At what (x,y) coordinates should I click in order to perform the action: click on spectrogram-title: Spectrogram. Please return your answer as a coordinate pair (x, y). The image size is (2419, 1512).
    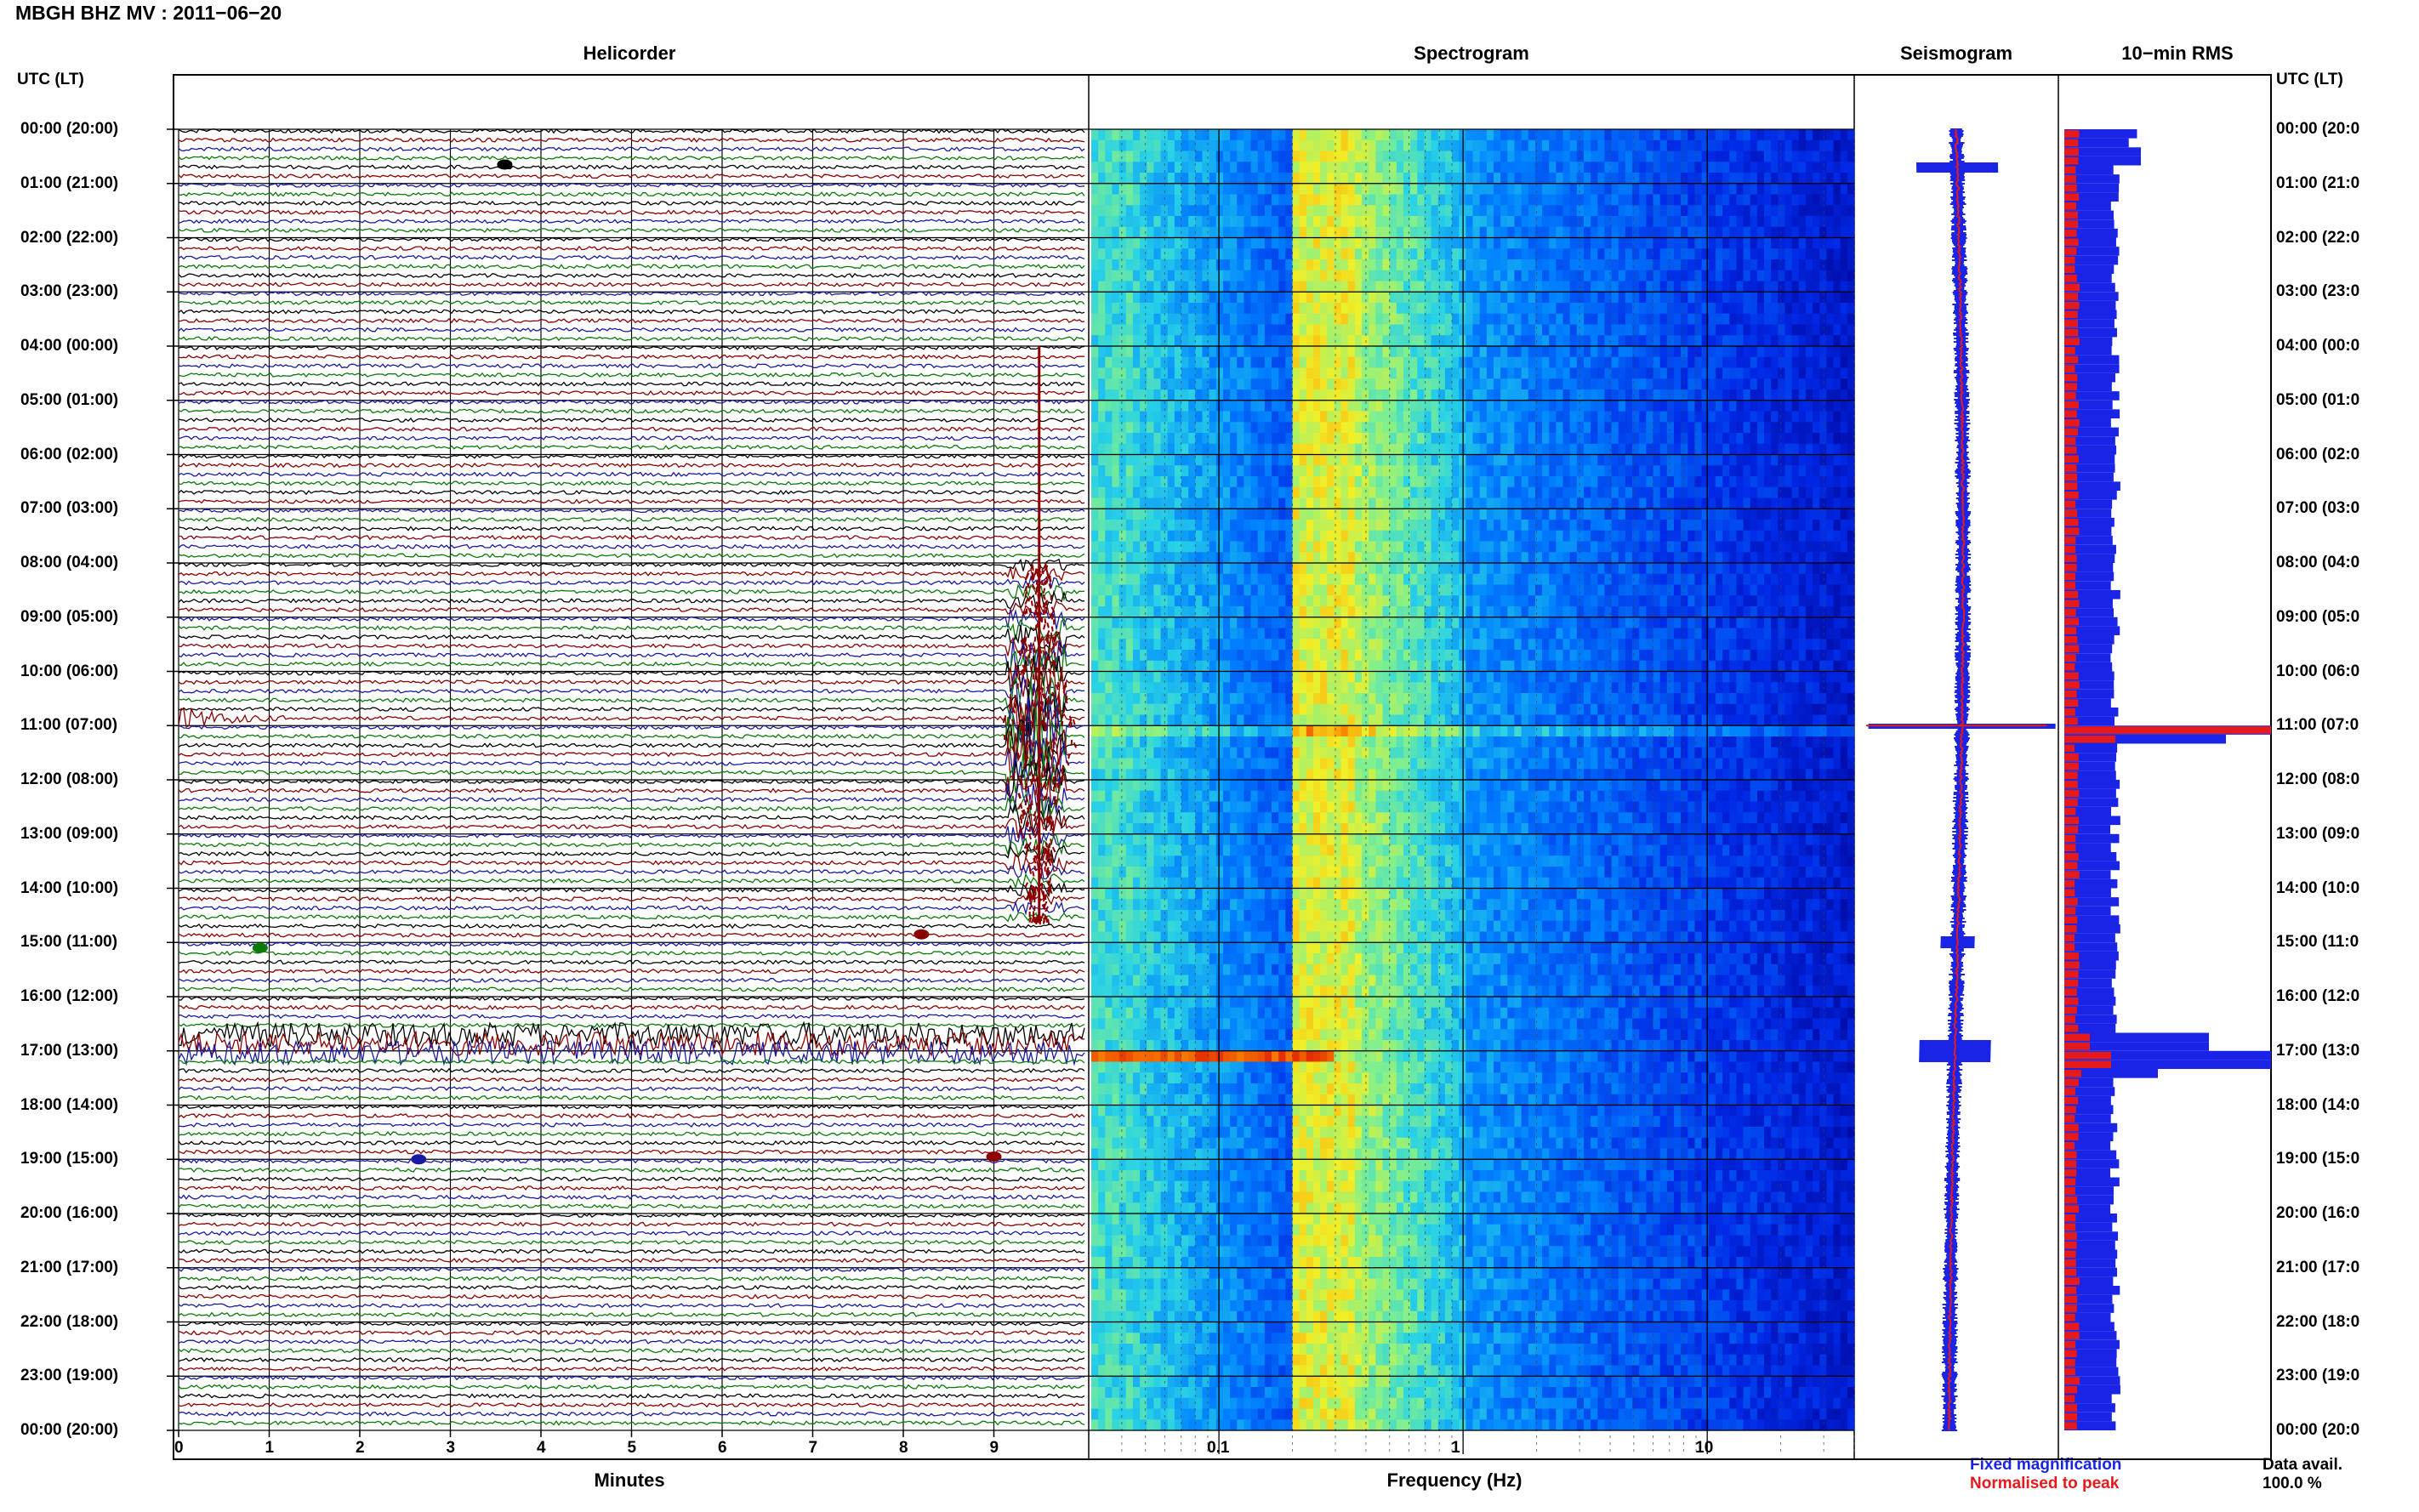
    Looking at the image, I should click on (1471, 53).